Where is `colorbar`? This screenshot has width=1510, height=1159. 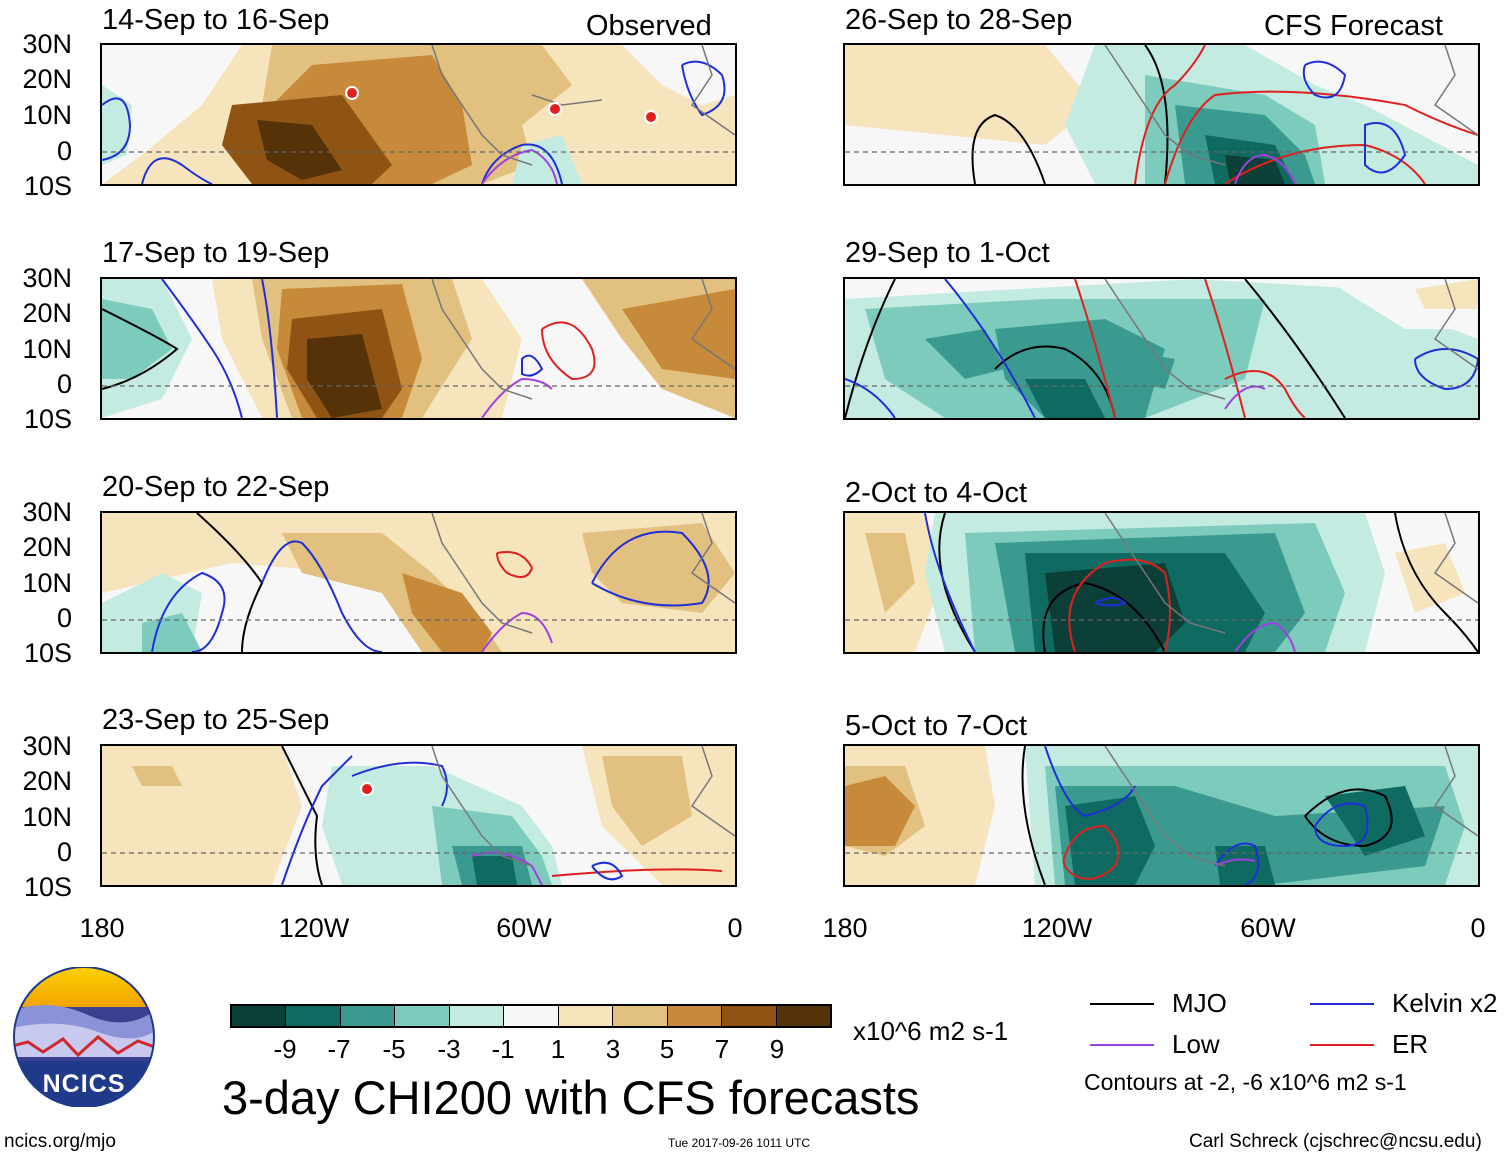
colorbar is located at coordinates (531, 1016).